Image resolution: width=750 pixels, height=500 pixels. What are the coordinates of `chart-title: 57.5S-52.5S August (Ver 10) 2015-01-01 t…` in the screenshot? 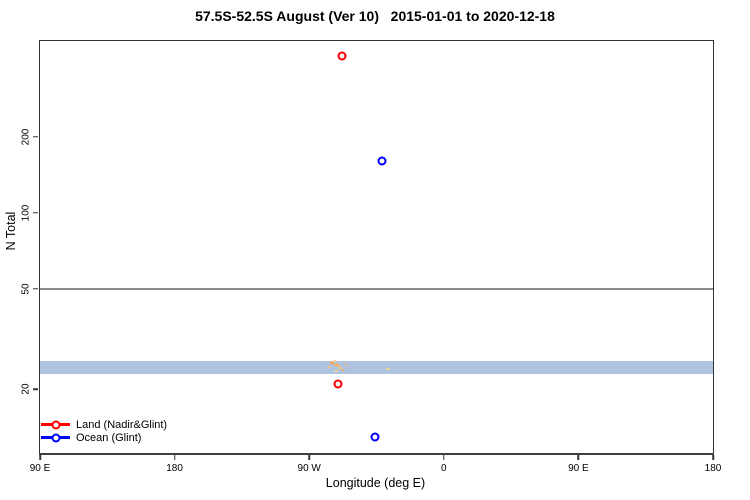 It's located at (375, 16).